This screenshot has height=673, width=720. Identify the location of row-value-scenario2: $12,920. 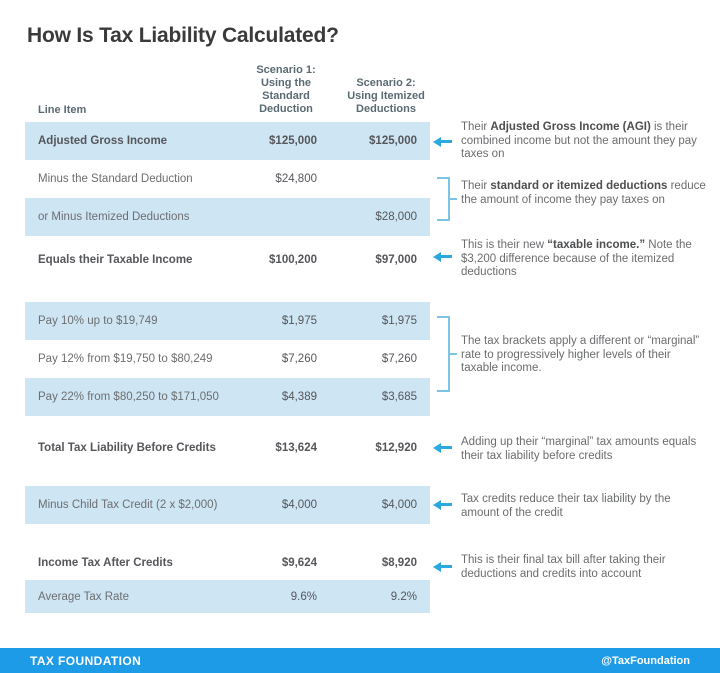
(396, 448).